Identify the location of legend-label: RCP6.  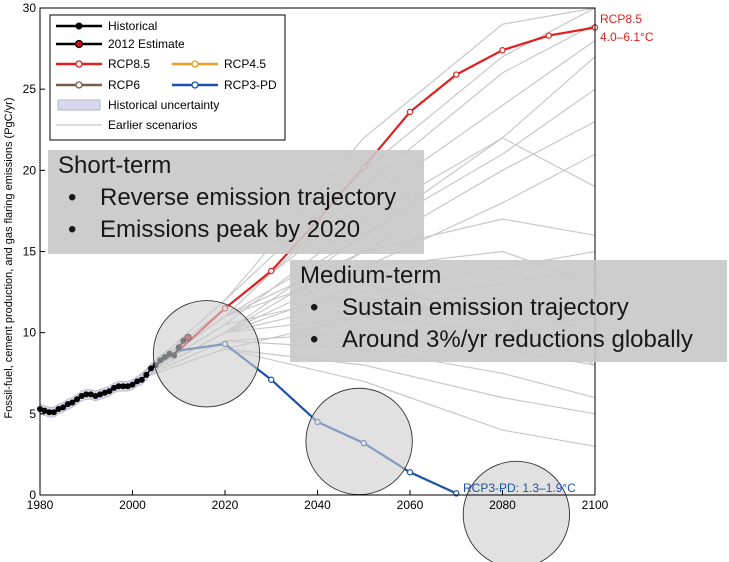
(124, 85).